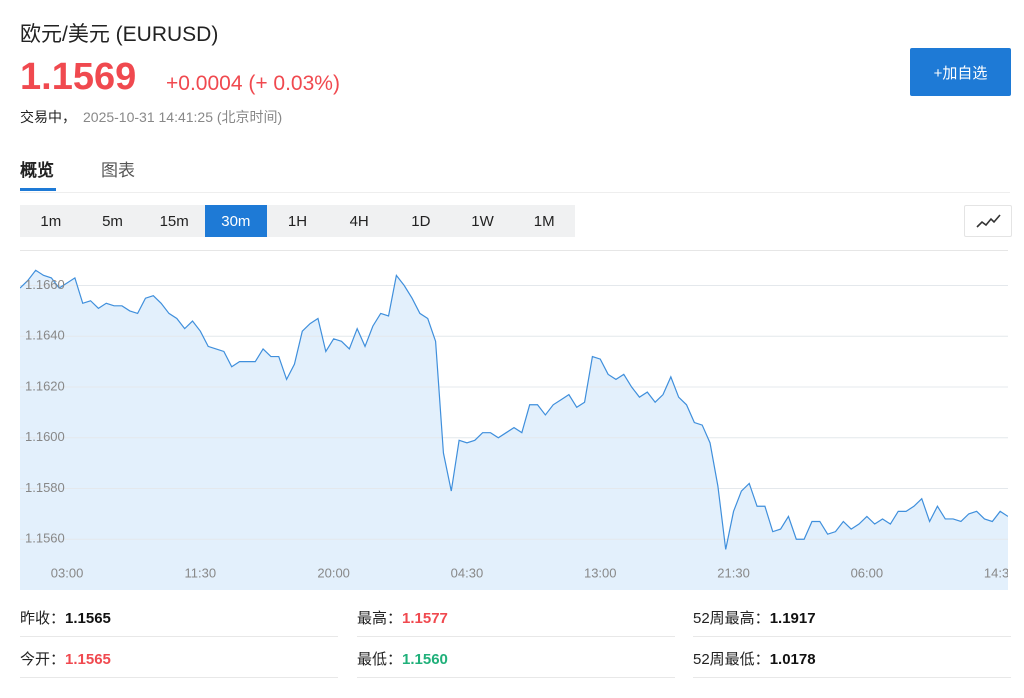  I want to click on timeframe-button: 1H, so click(298, 221).